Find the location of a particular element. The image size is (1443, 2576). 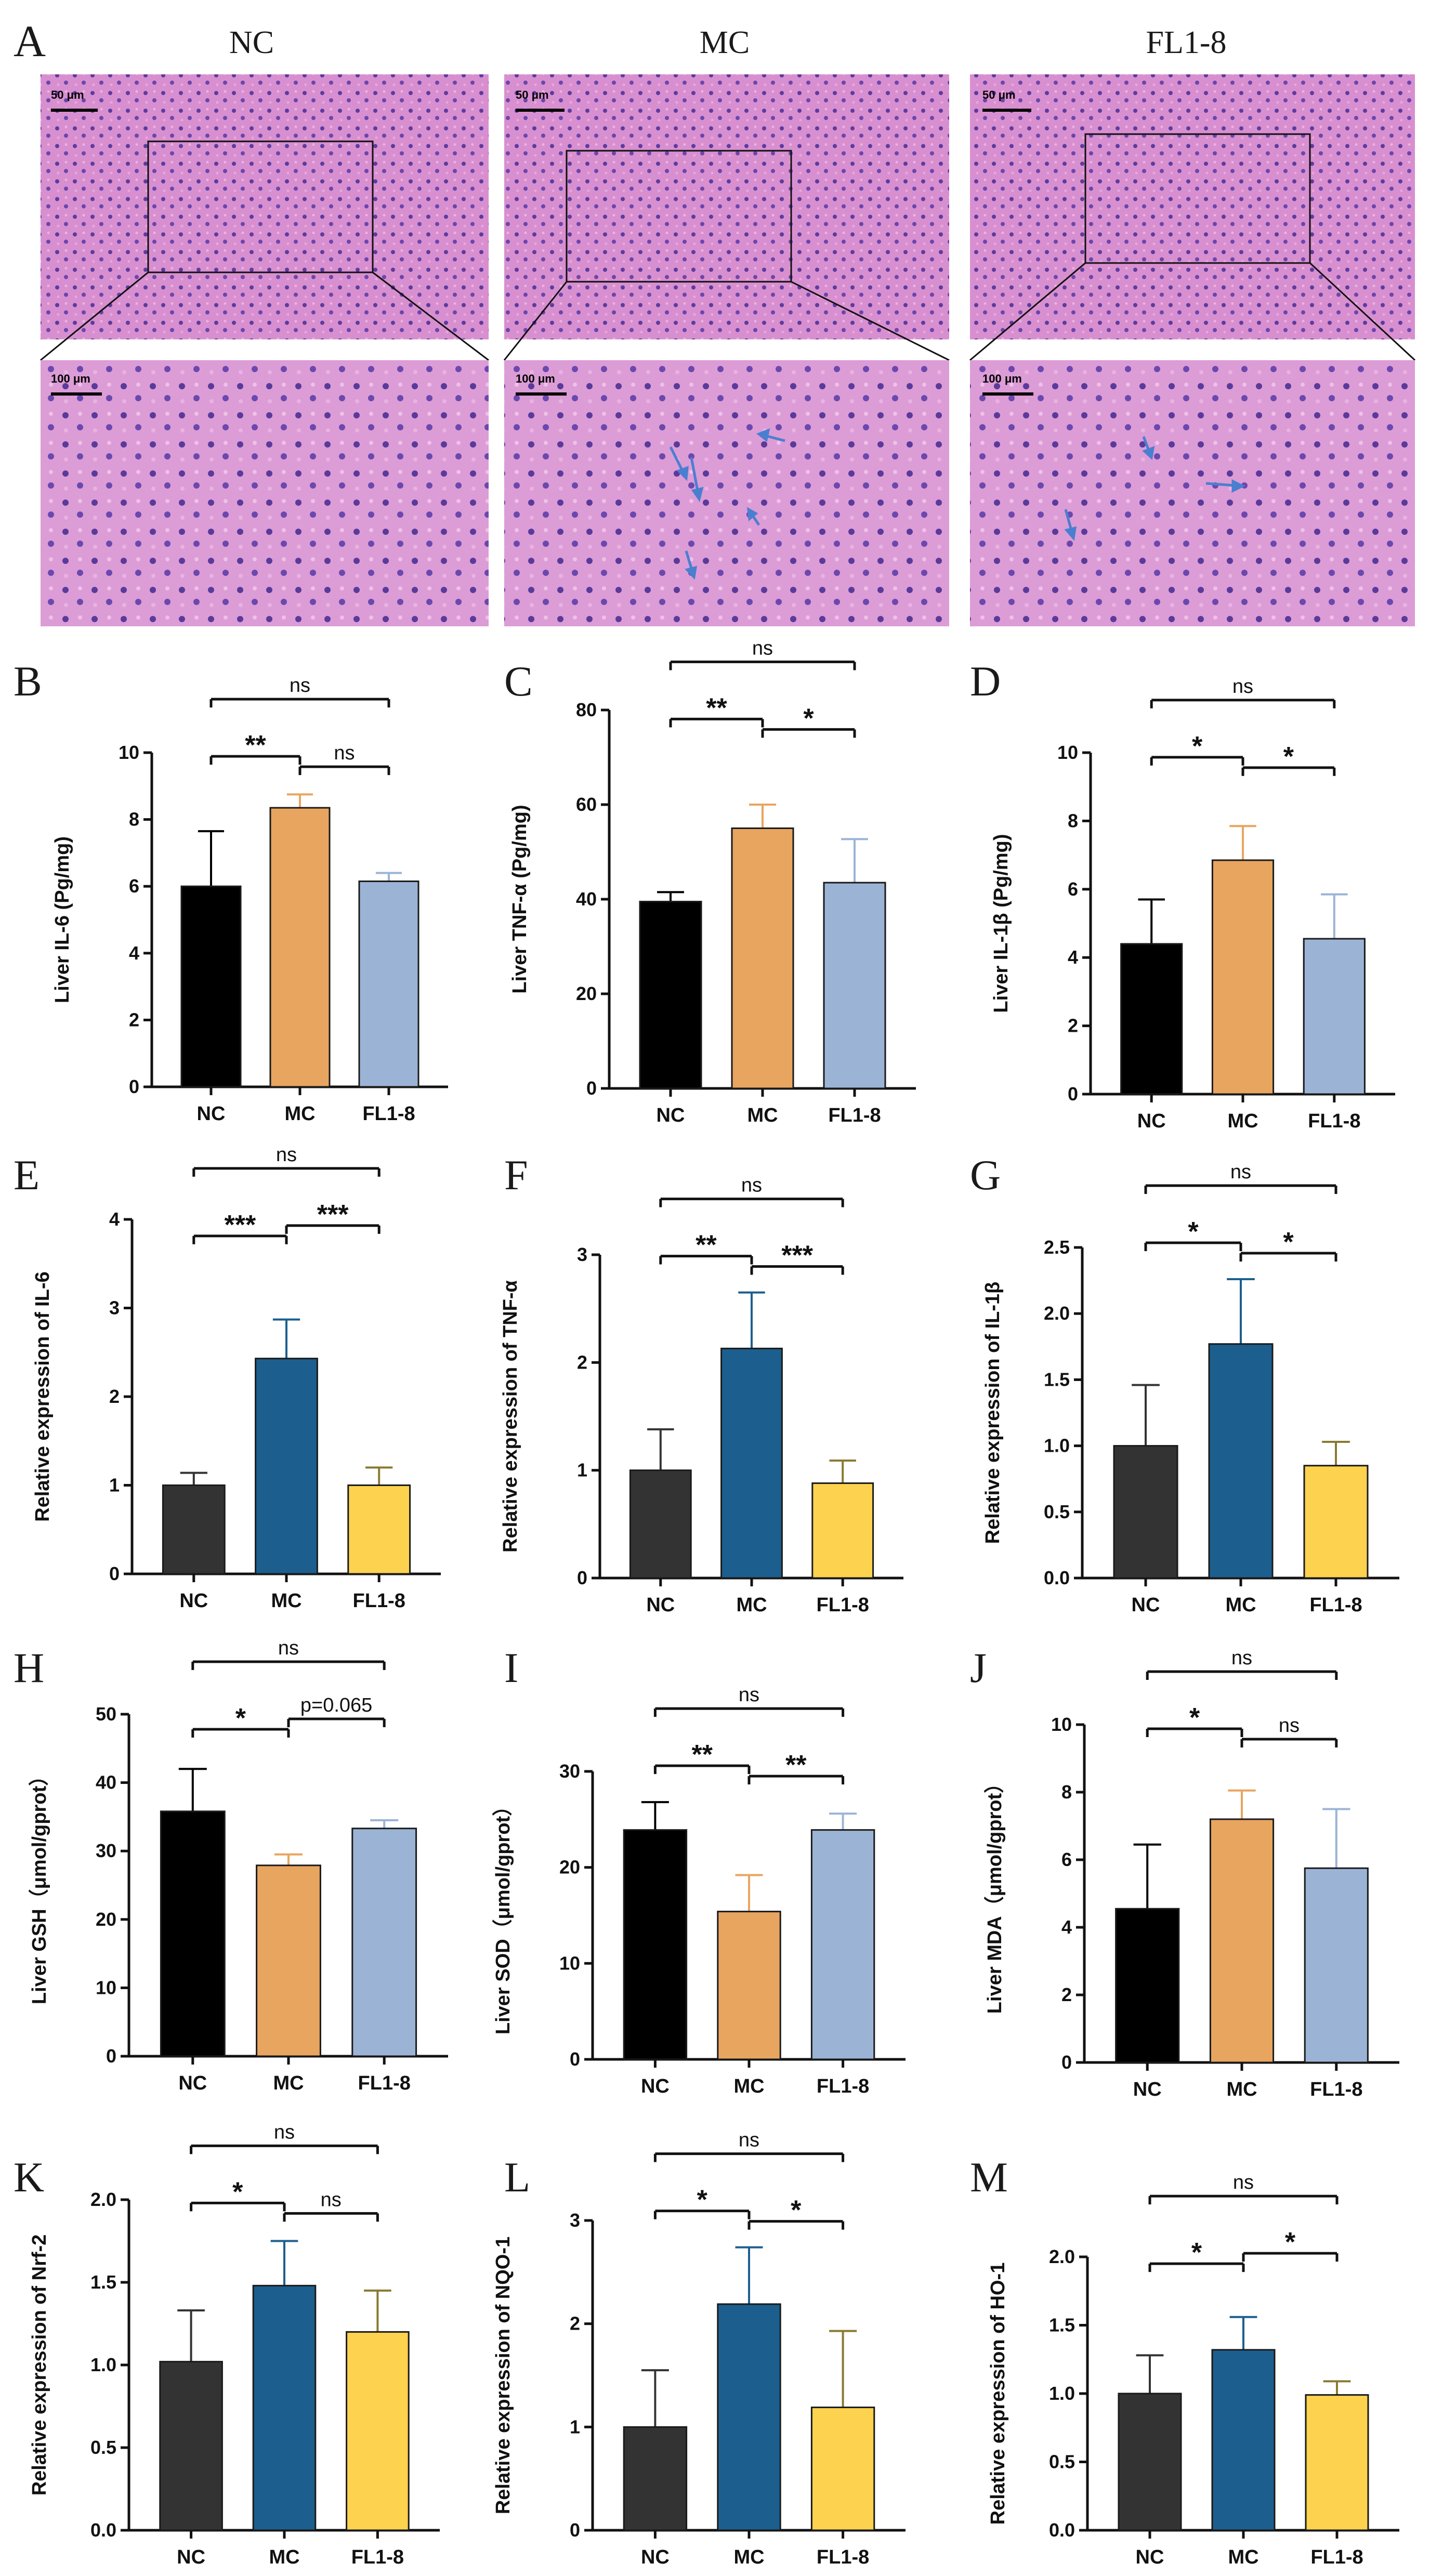

y-axis-label: Liver IL-6 (Pg/mg) is located at coordinates (62, 919).